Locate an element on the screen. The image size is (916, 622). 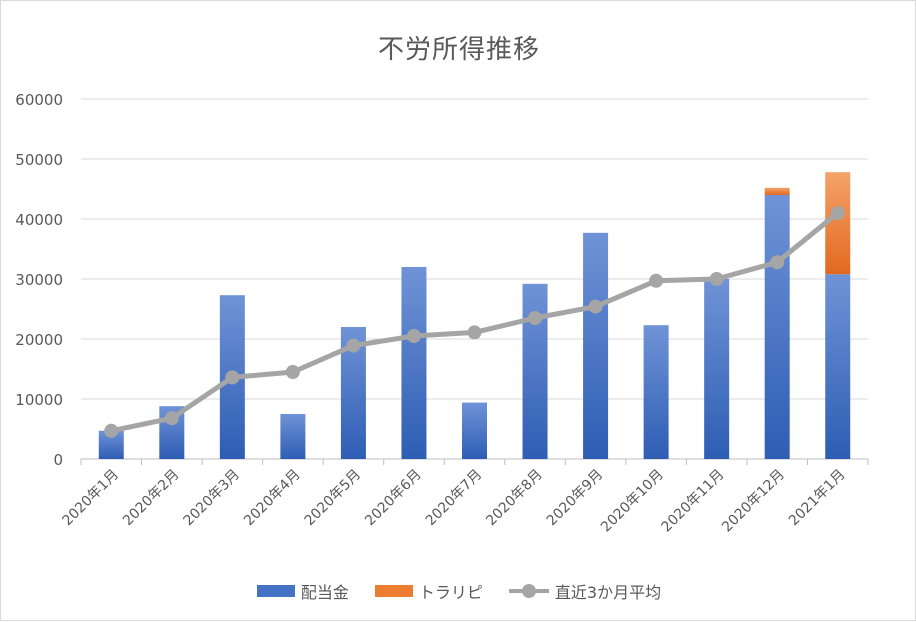
y-tick-label: 50000 is located at coordinates (39, 160).